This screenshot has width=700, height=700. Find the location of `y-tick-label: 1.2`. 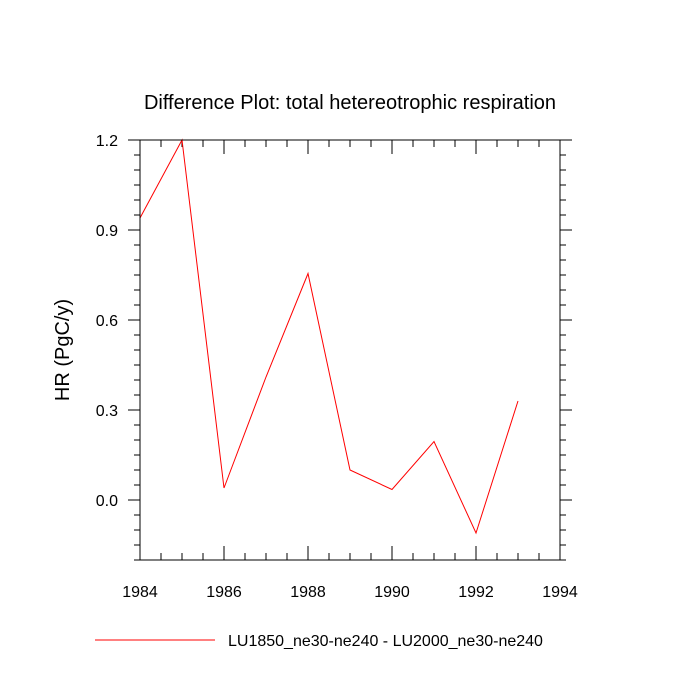

y-tick-label: 1.2 is located at coordinates (107, 141).